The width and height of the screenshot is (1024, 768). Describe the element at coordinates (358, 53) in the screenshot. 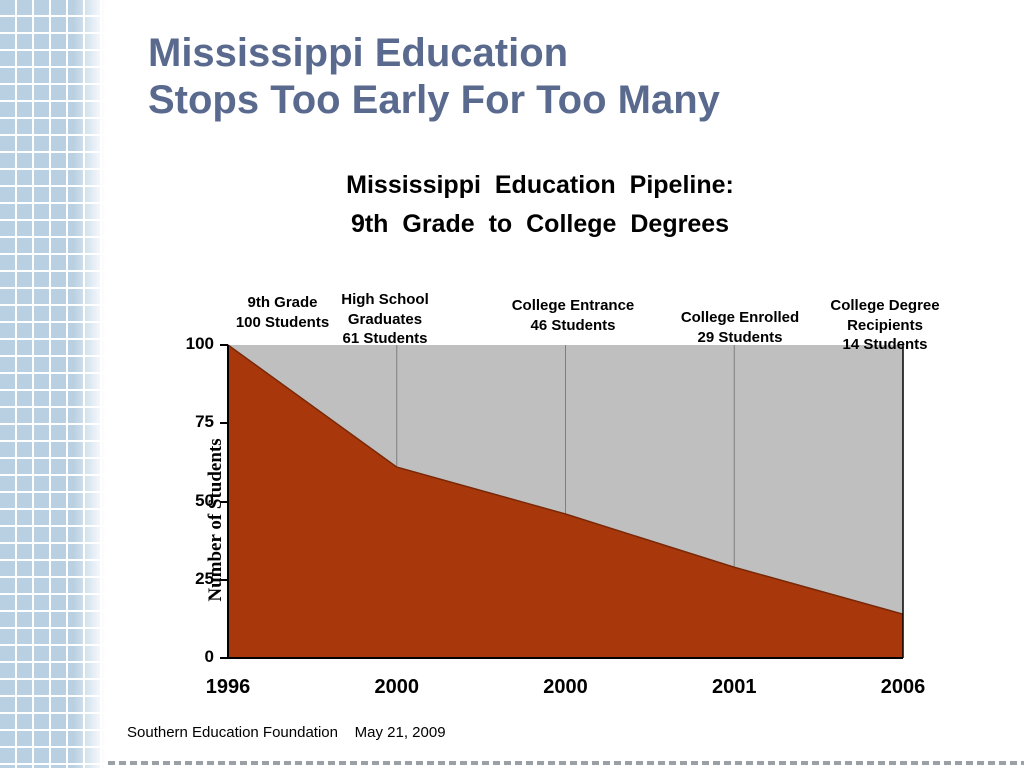

I see `slide-title-line1: Mississippi Education` at that location.